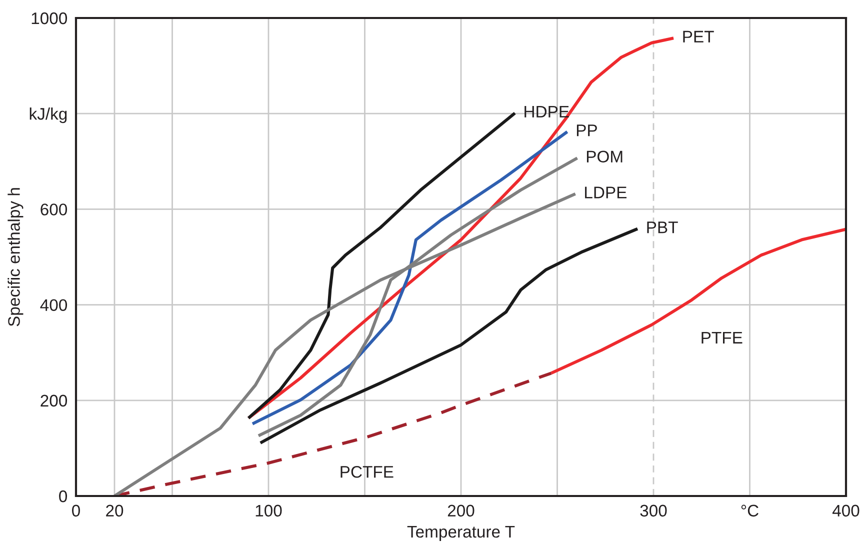  Describe the element at coordinates (16, 257) in the screenshot. I see `y-axis-title: Specific enthalpy h` at that location.